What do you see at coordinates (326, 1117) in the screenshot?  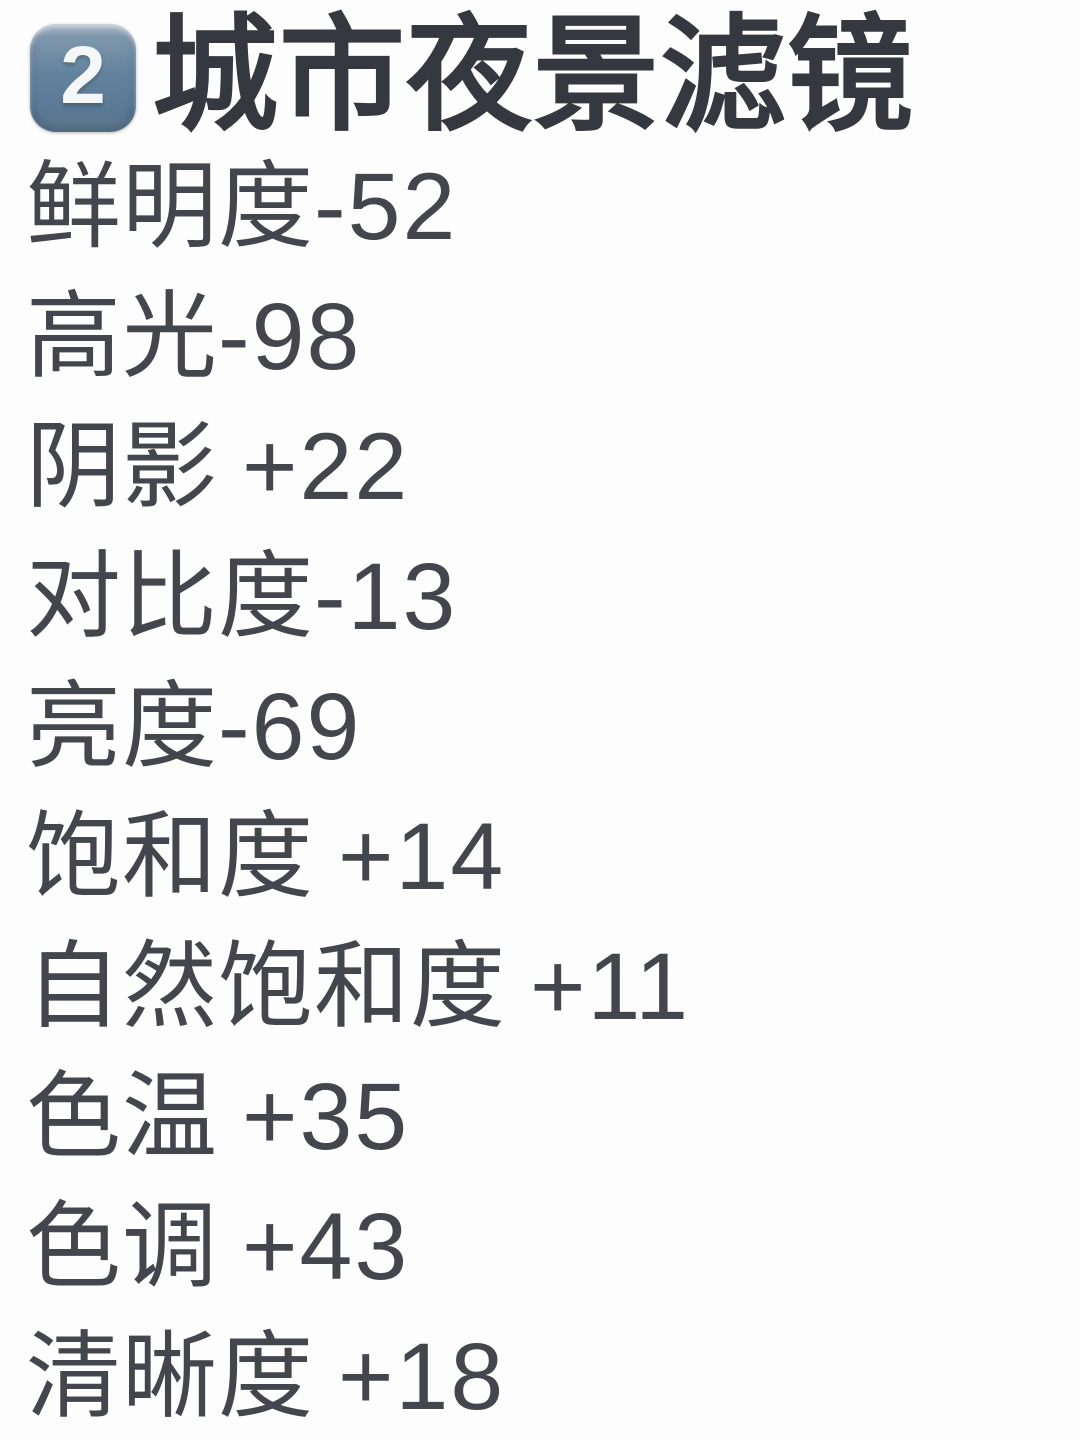 I see `filter-value: +35` at bounding box center [326, 1117].